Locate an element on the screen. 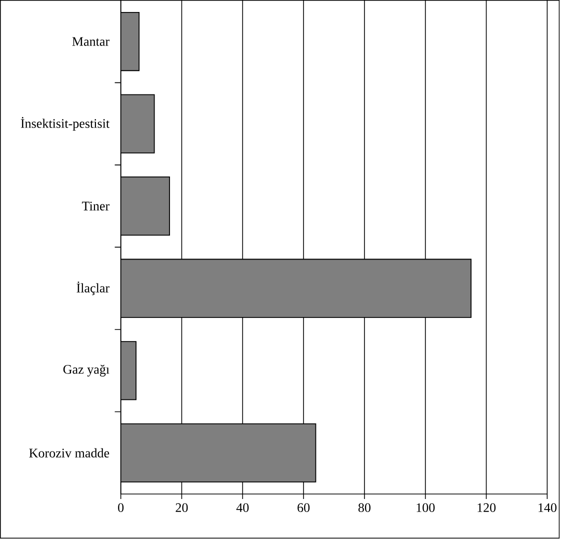  x-tick-label: 140 is located at coordinates (547, 507).